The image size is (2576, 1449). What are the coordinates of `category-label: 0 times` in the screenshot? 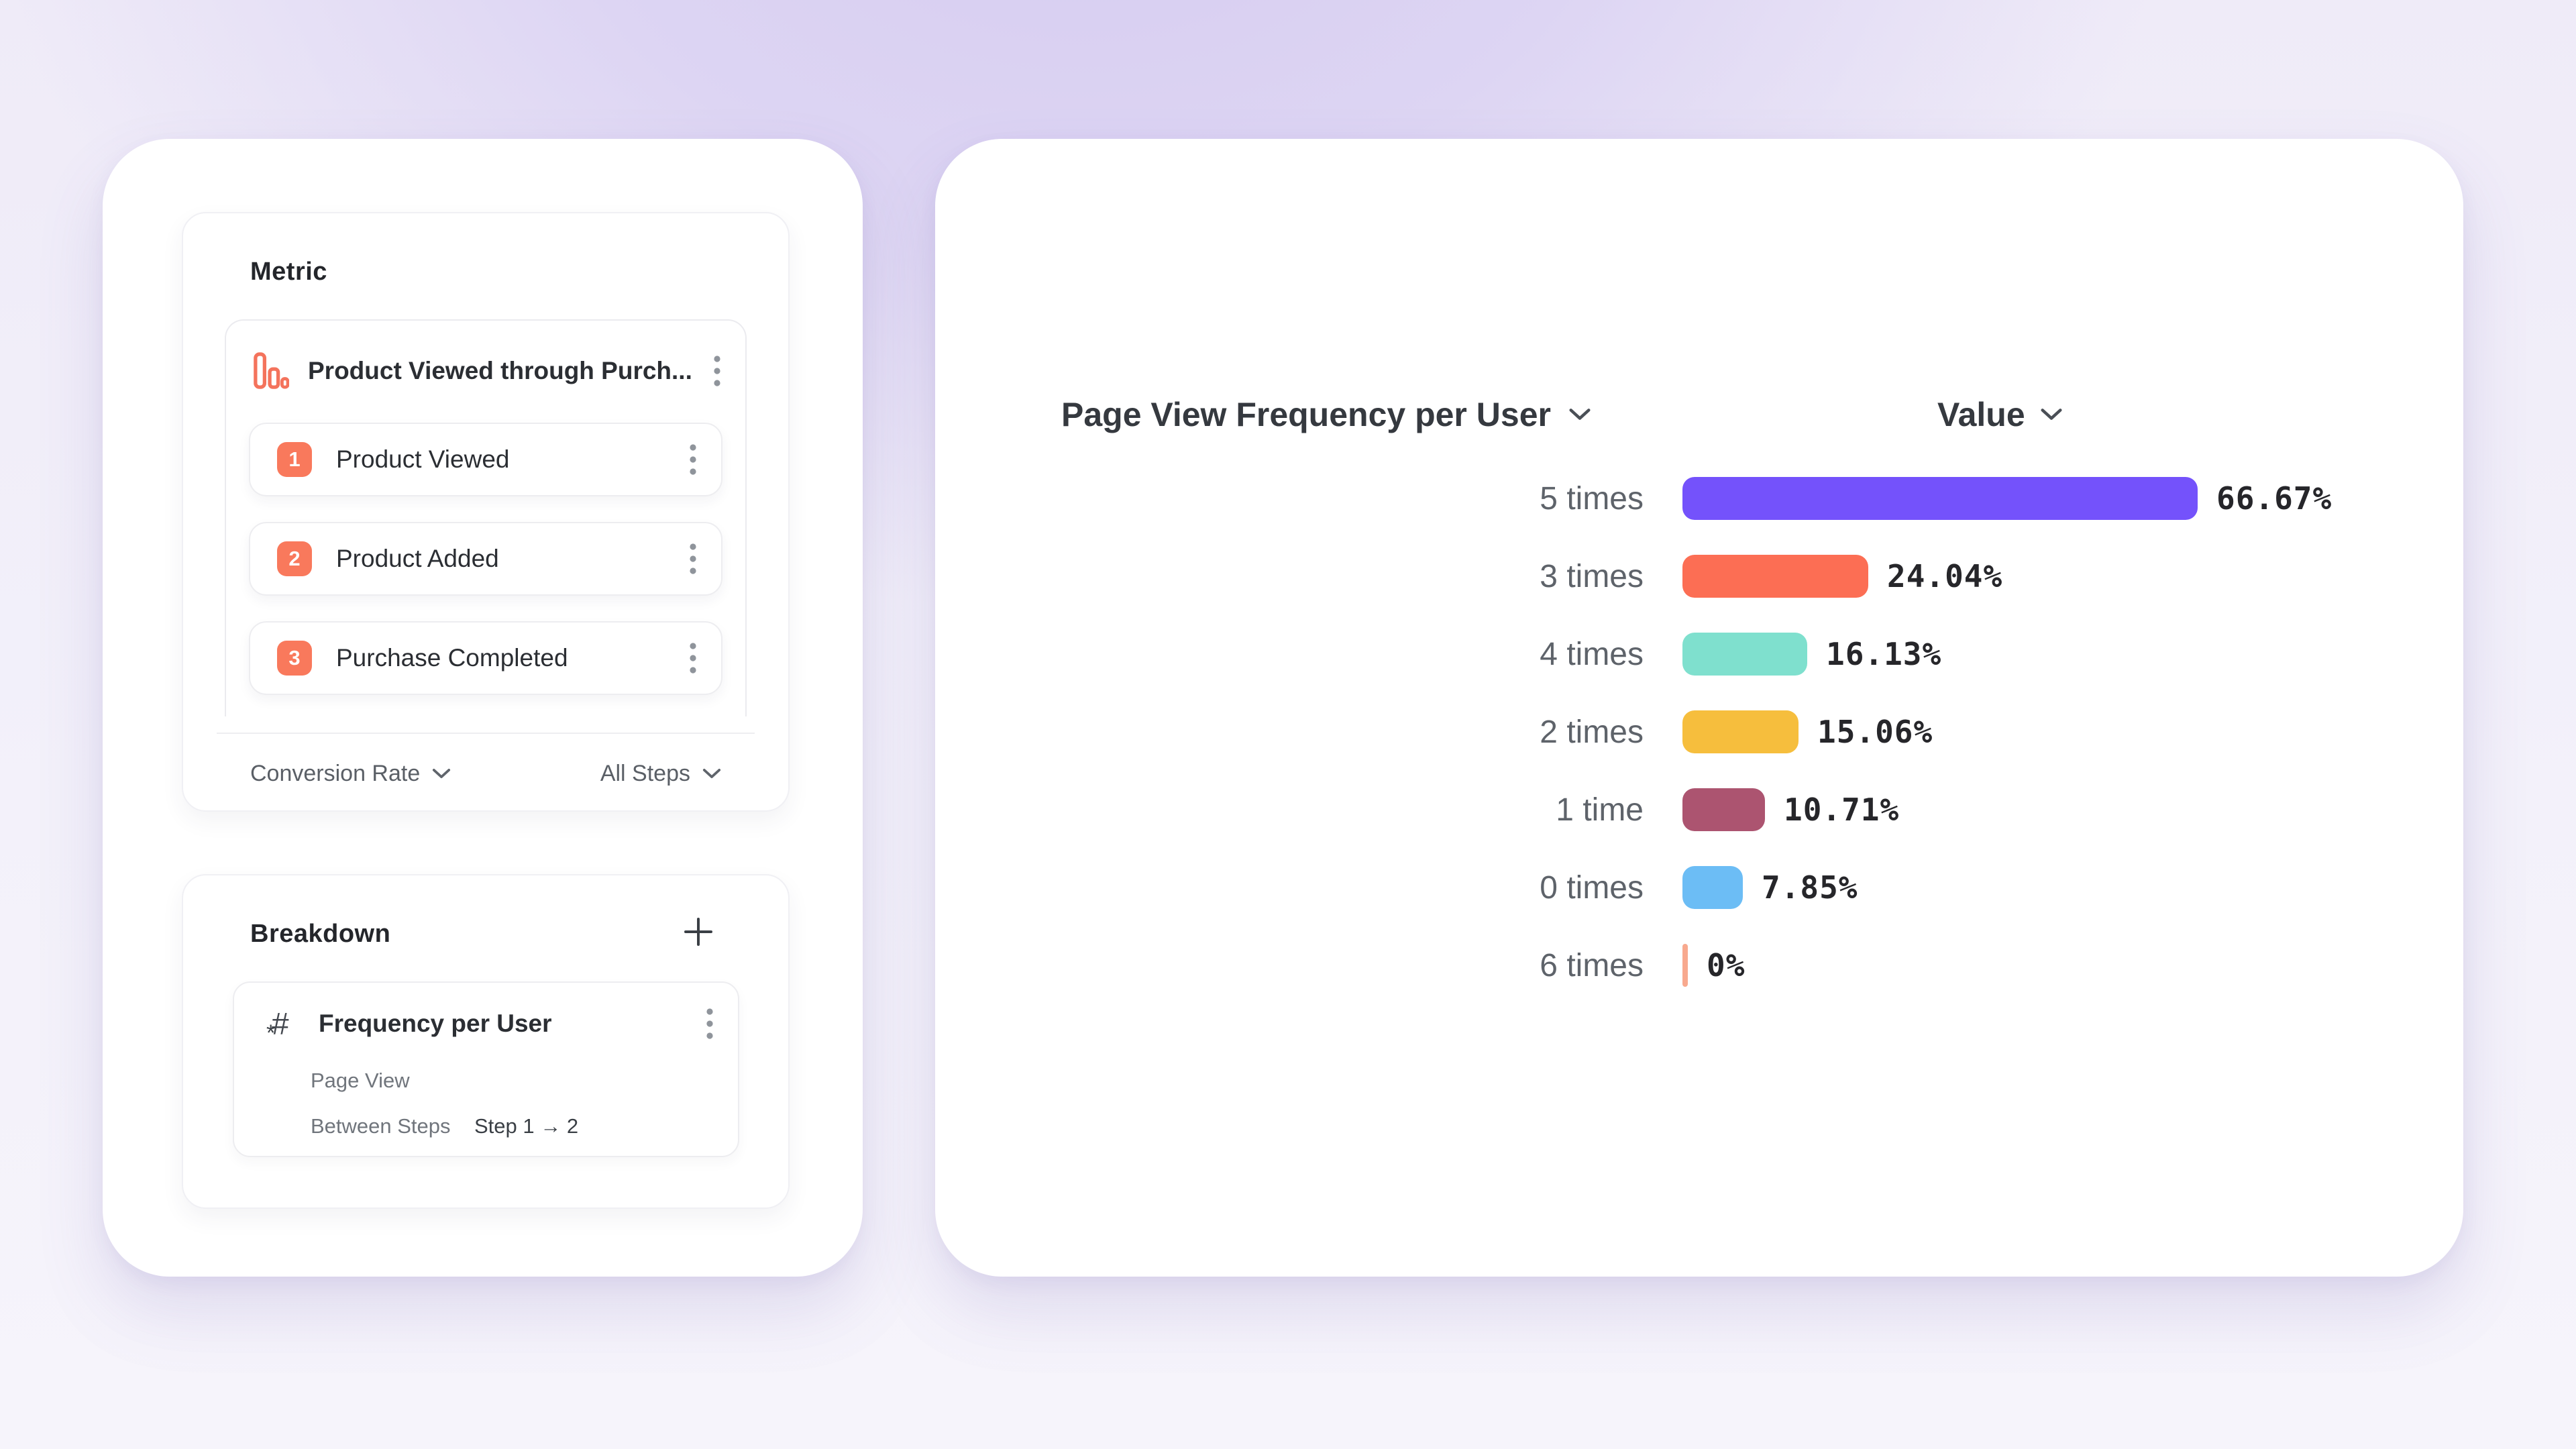 It's located at (1592, 887).